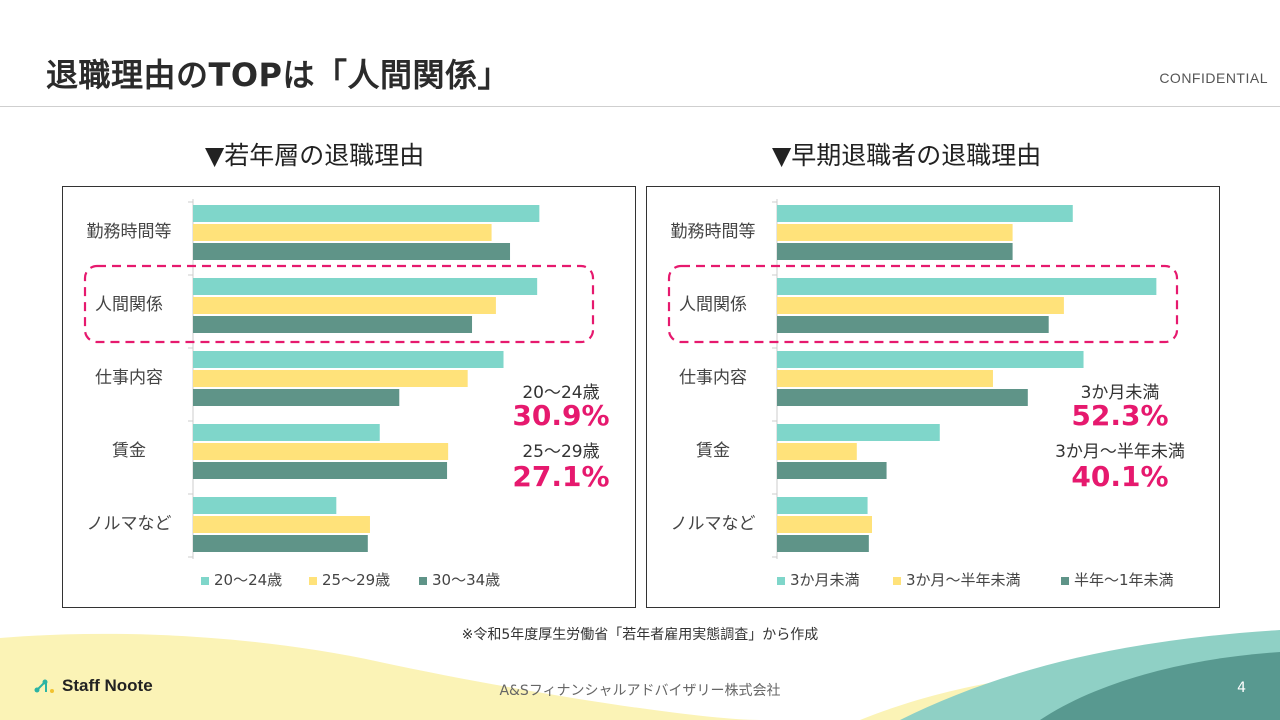 Image resolution: width=1280 pixels, height=720 pixels. Describe the element at coordinates (825, 580) in the screenshot. I see `legend-label: 3か月未満` at that location.